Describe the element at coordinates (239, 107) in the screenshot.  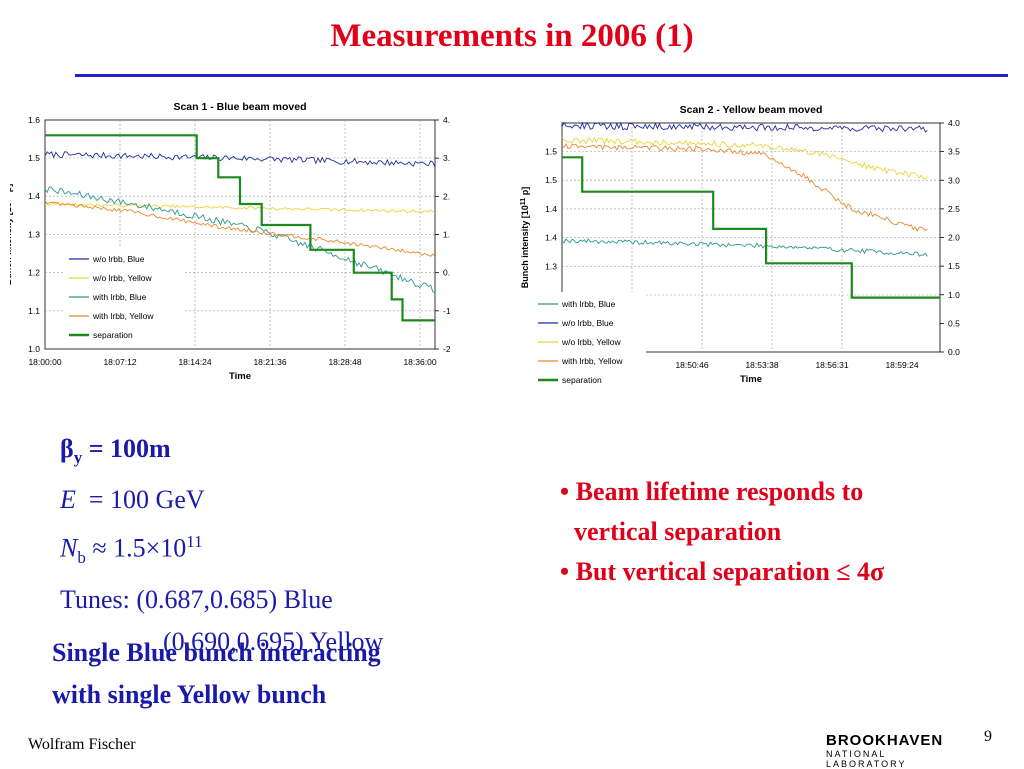
I see `chart-title: Scan 1 - Blue beam moved` at that location.